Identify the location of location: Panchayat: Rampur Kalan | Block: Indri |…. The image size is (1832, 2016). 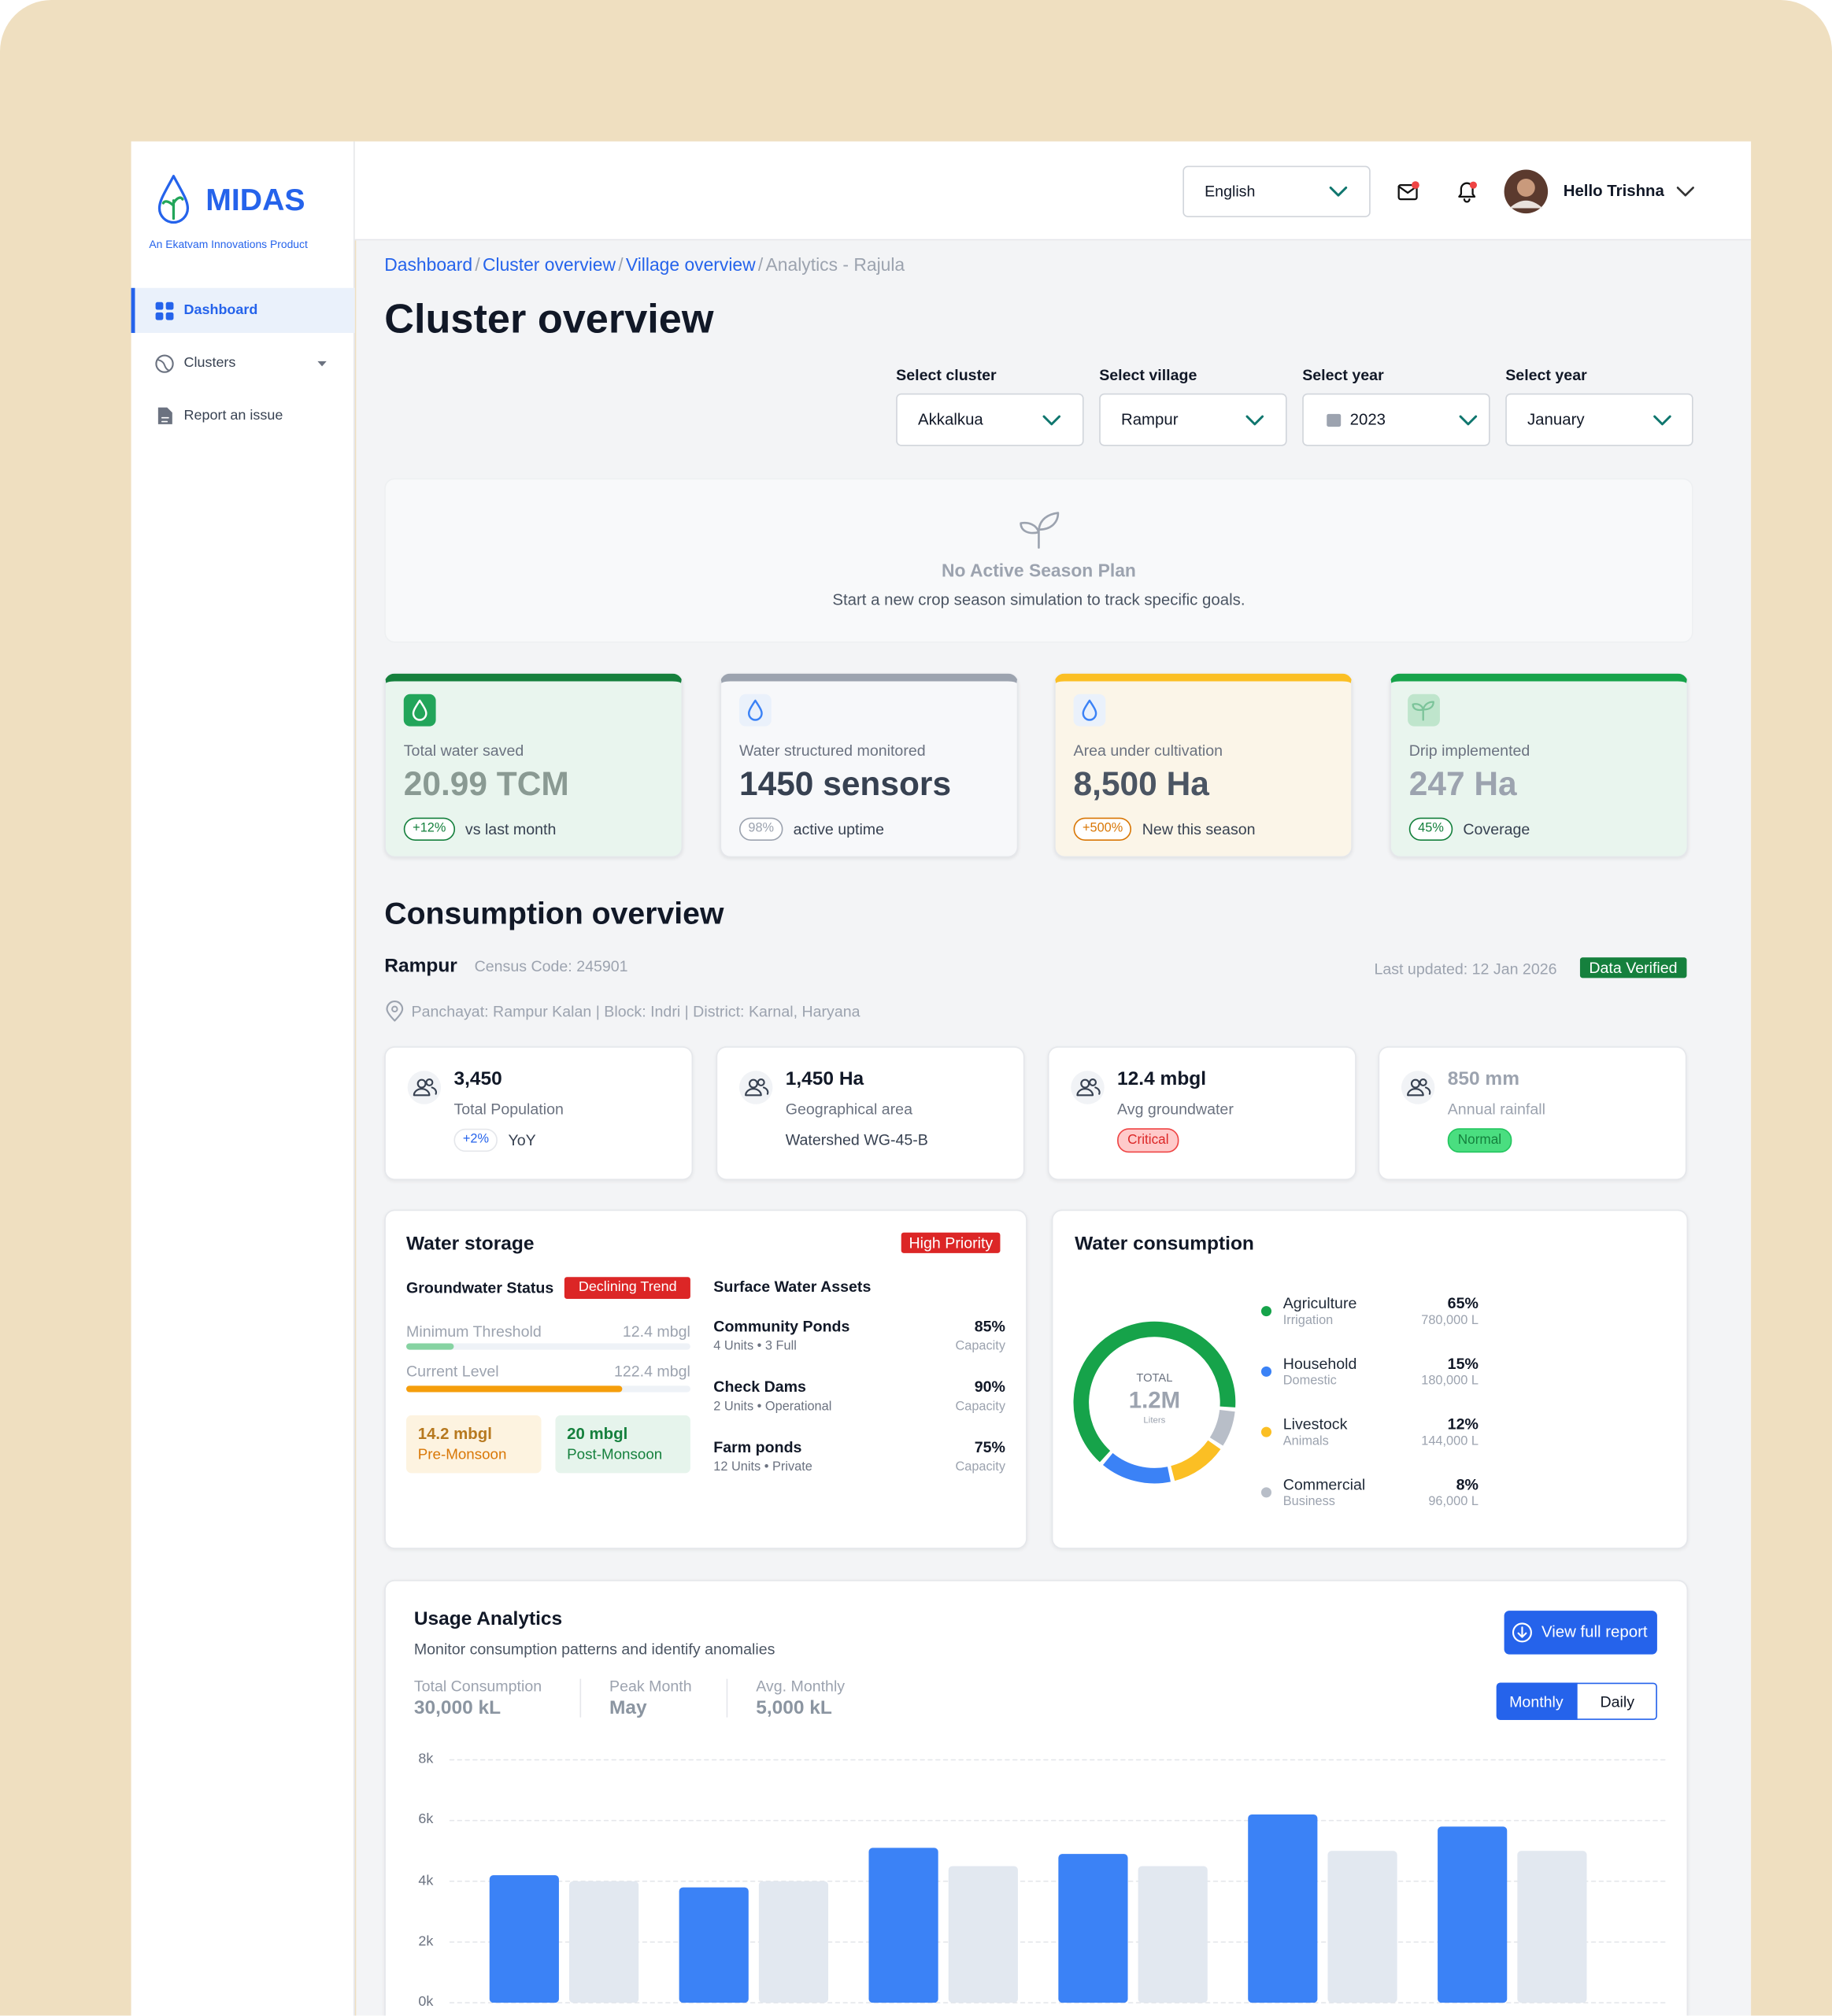
(635, 1012).